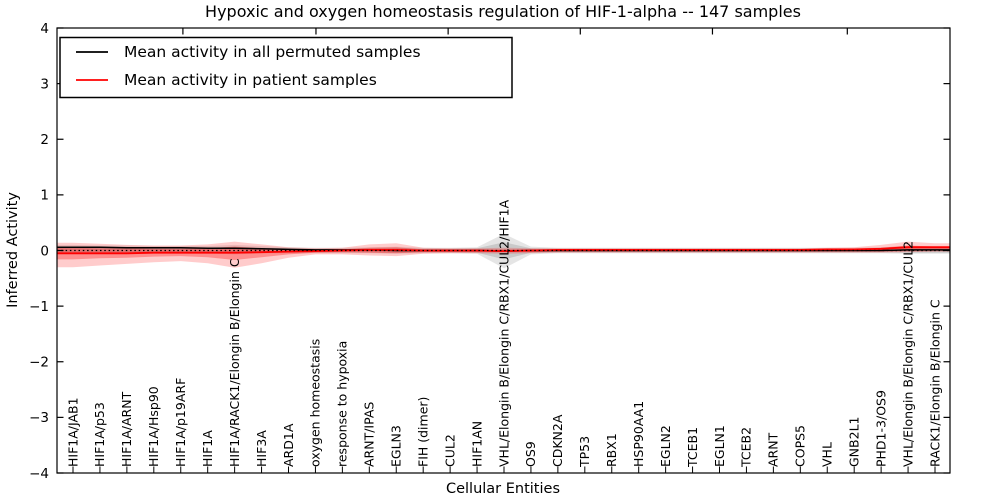 The width and height of the screenshot is (1000, 500). Describe the element at coordinates (638, 434) in the screenshot. I see `x-tick-label: HSP90AA1` at that location.